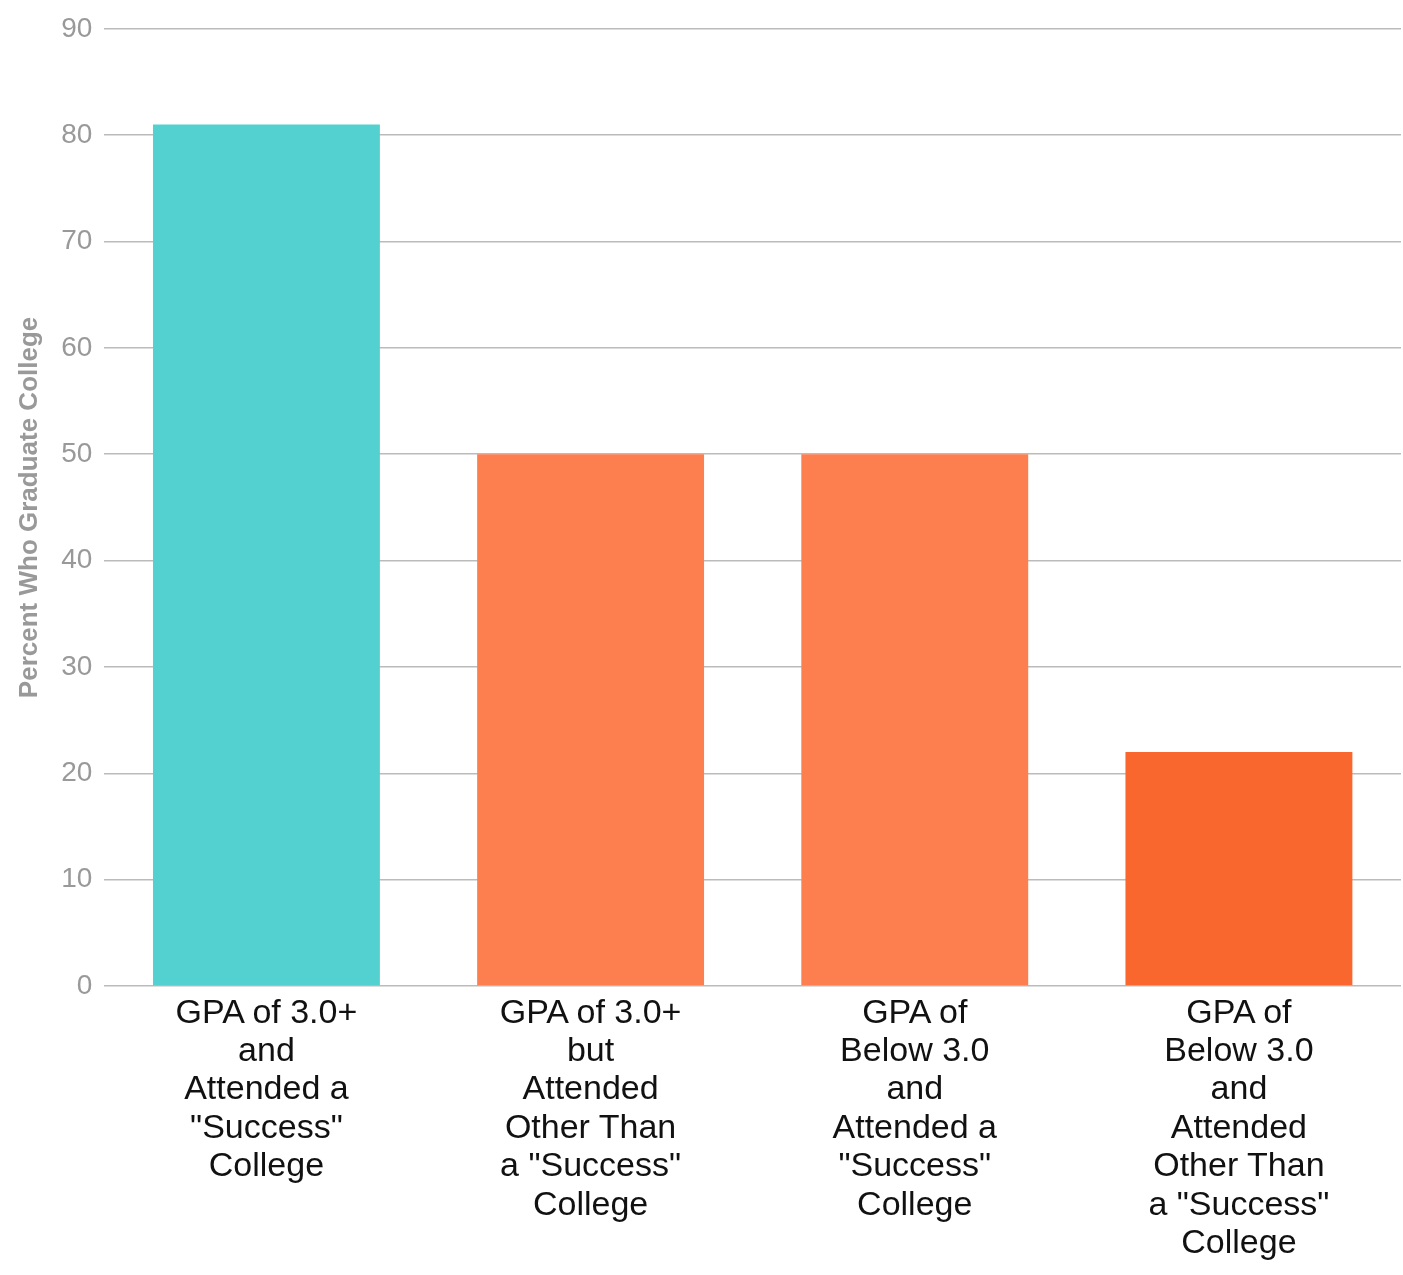 Image resolution: width=1403 pixels, height=1275 pixels. What do you see at coordinates (77, 27) in the screenshot?
I see `y-tick-label: 90` at bounding box center [77, 27].